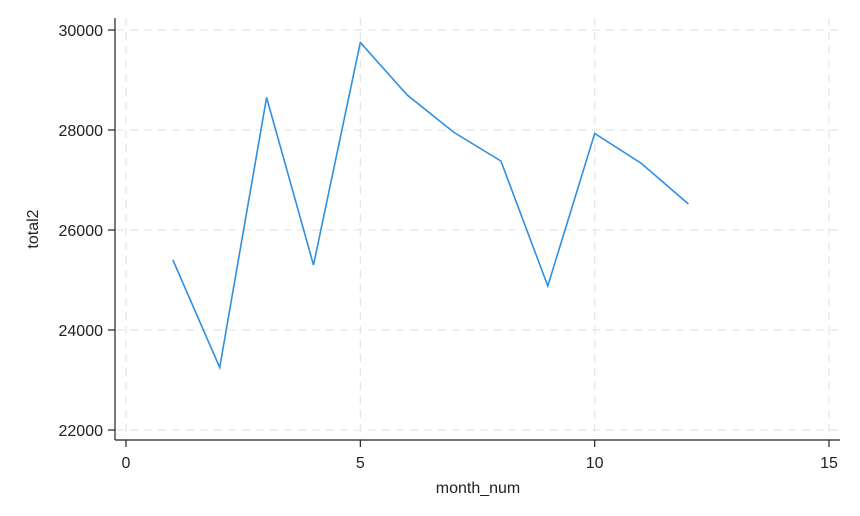 The width and height of the screenshot is (860, 516). Describe the element at coordinates (33, 228) in the screenshot. I see `y-axis-title: total2` at that location.